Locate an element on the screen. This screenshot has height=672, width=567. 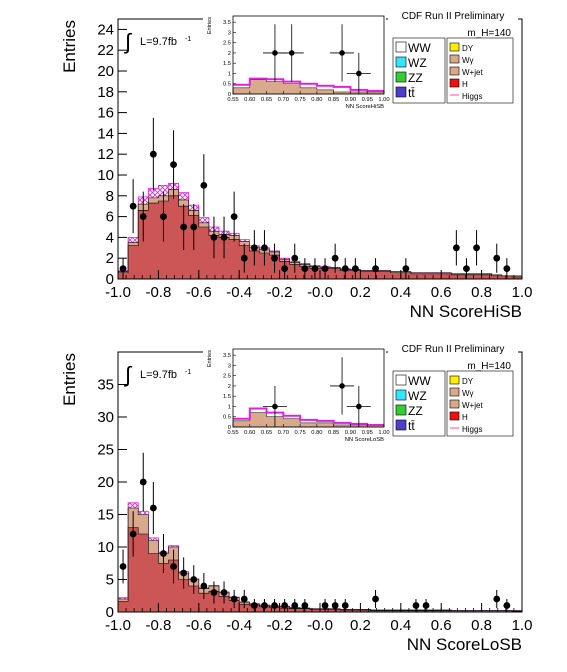
x-axis-title: NN ScoreHiSB is located at coordinates (466, 311).